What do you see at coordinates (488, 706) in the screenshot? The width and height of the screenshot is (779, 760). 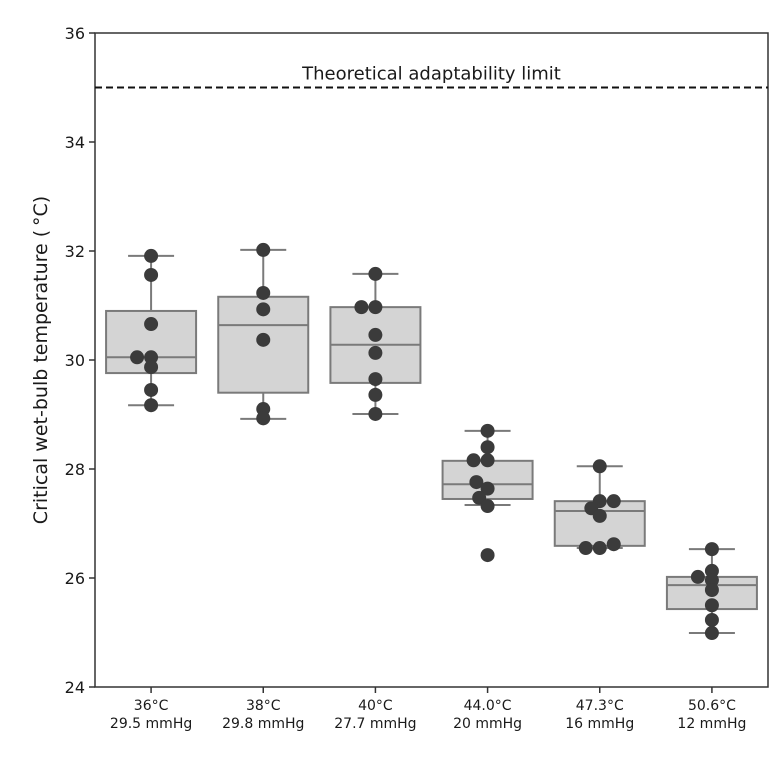 I see `x-tick-label-temperature: 44.0°C` at bounding box center [488, 706].